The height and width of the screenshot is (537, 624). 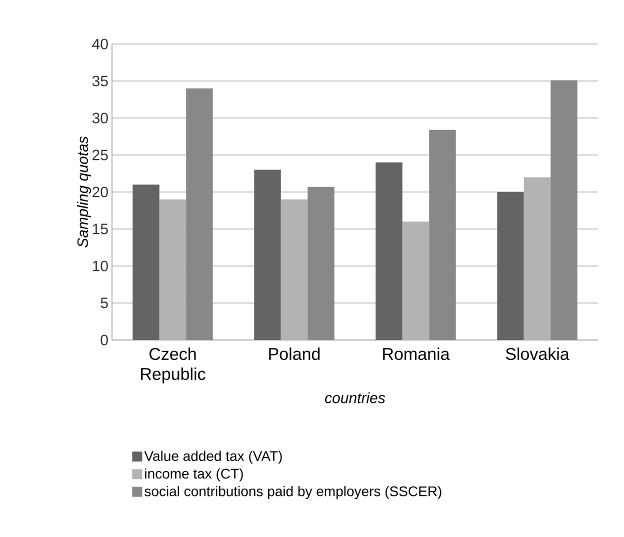 What do you see at coordinates (355, 398) in the screenshot?
I see `x-axis-title: countries` at bounding box center [355, 398].